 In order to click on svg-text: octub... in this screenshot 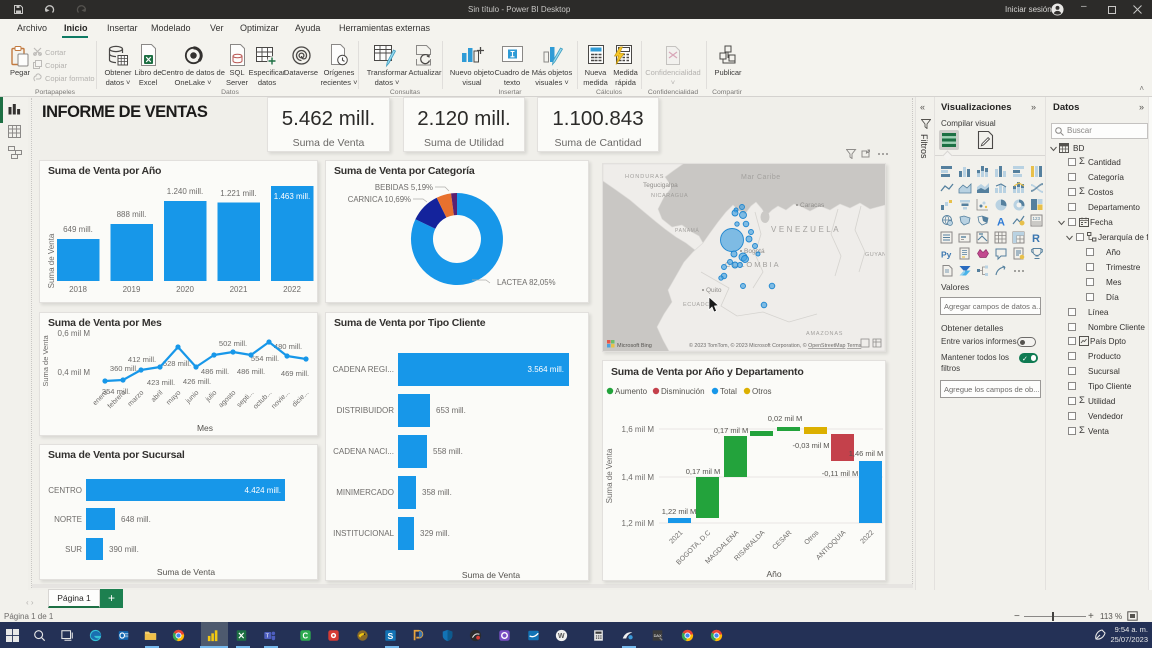, I will do `click(262, 399)`.